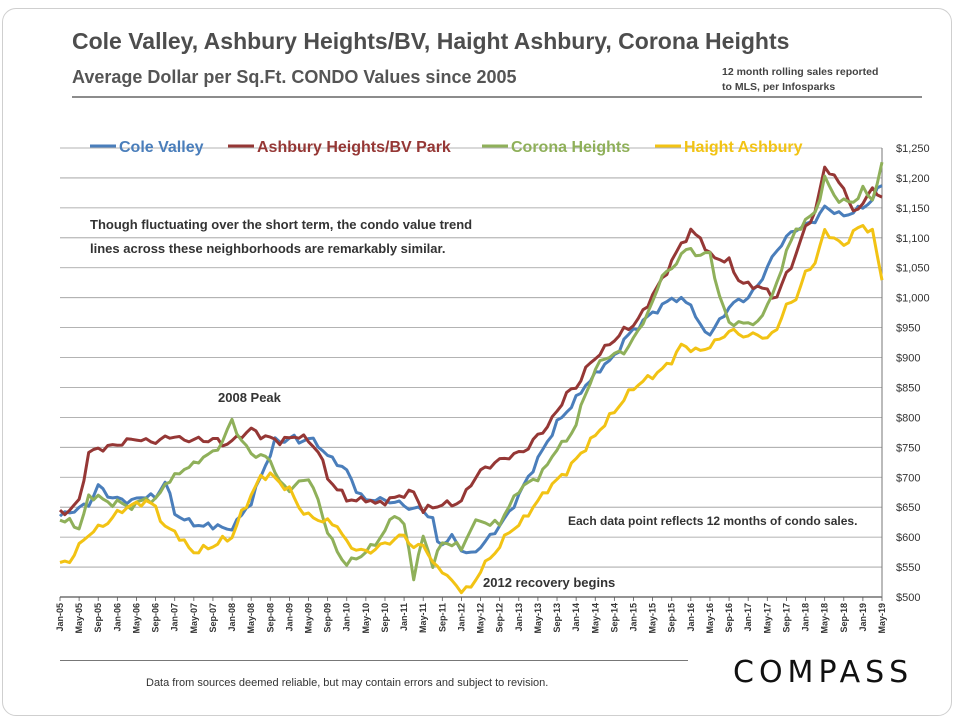 The image size is (960, 720). What do you see at coordinates (347, 617) in the screenshot?
I see `x-tick-label: Jan-10` at bounding box center [347, 617].